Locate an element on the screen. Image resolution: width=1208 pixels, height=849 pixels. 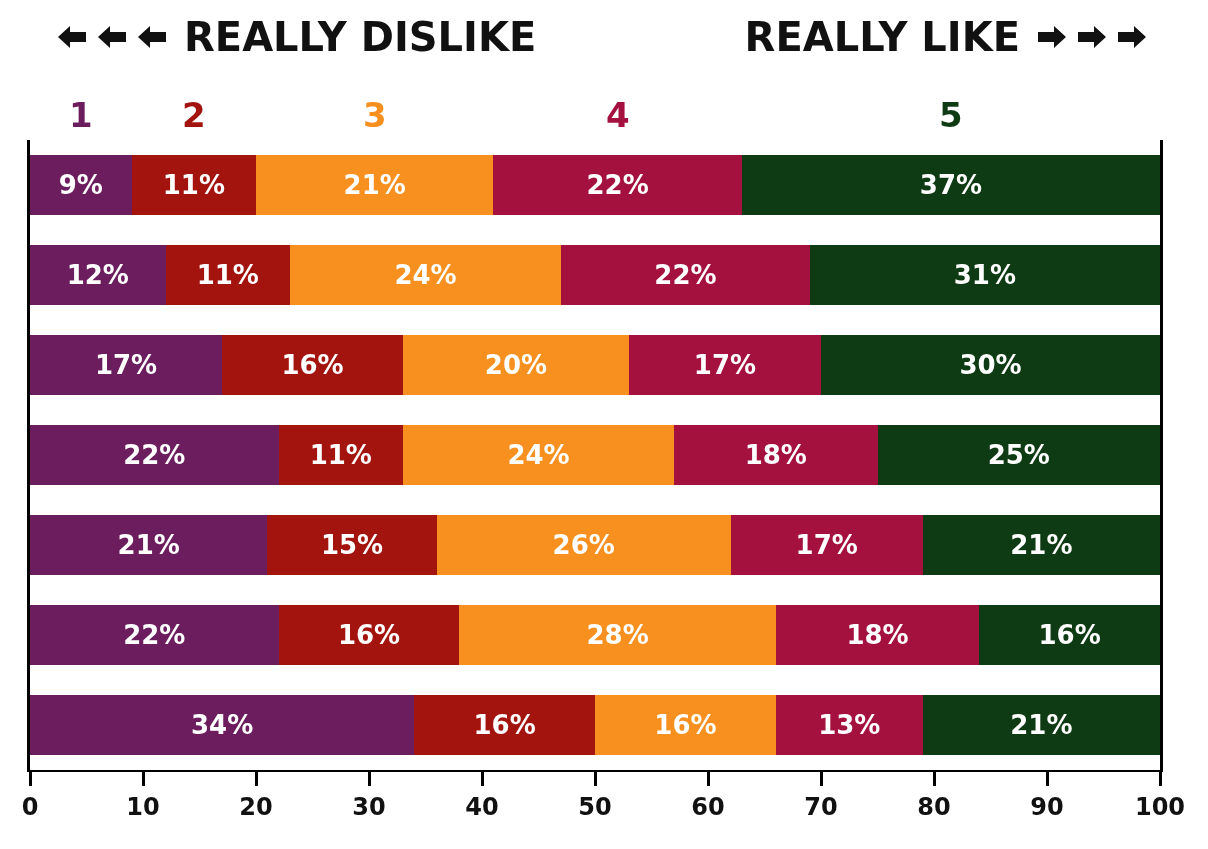
x-tick-label: 40 is located at coordinates (482, 806).